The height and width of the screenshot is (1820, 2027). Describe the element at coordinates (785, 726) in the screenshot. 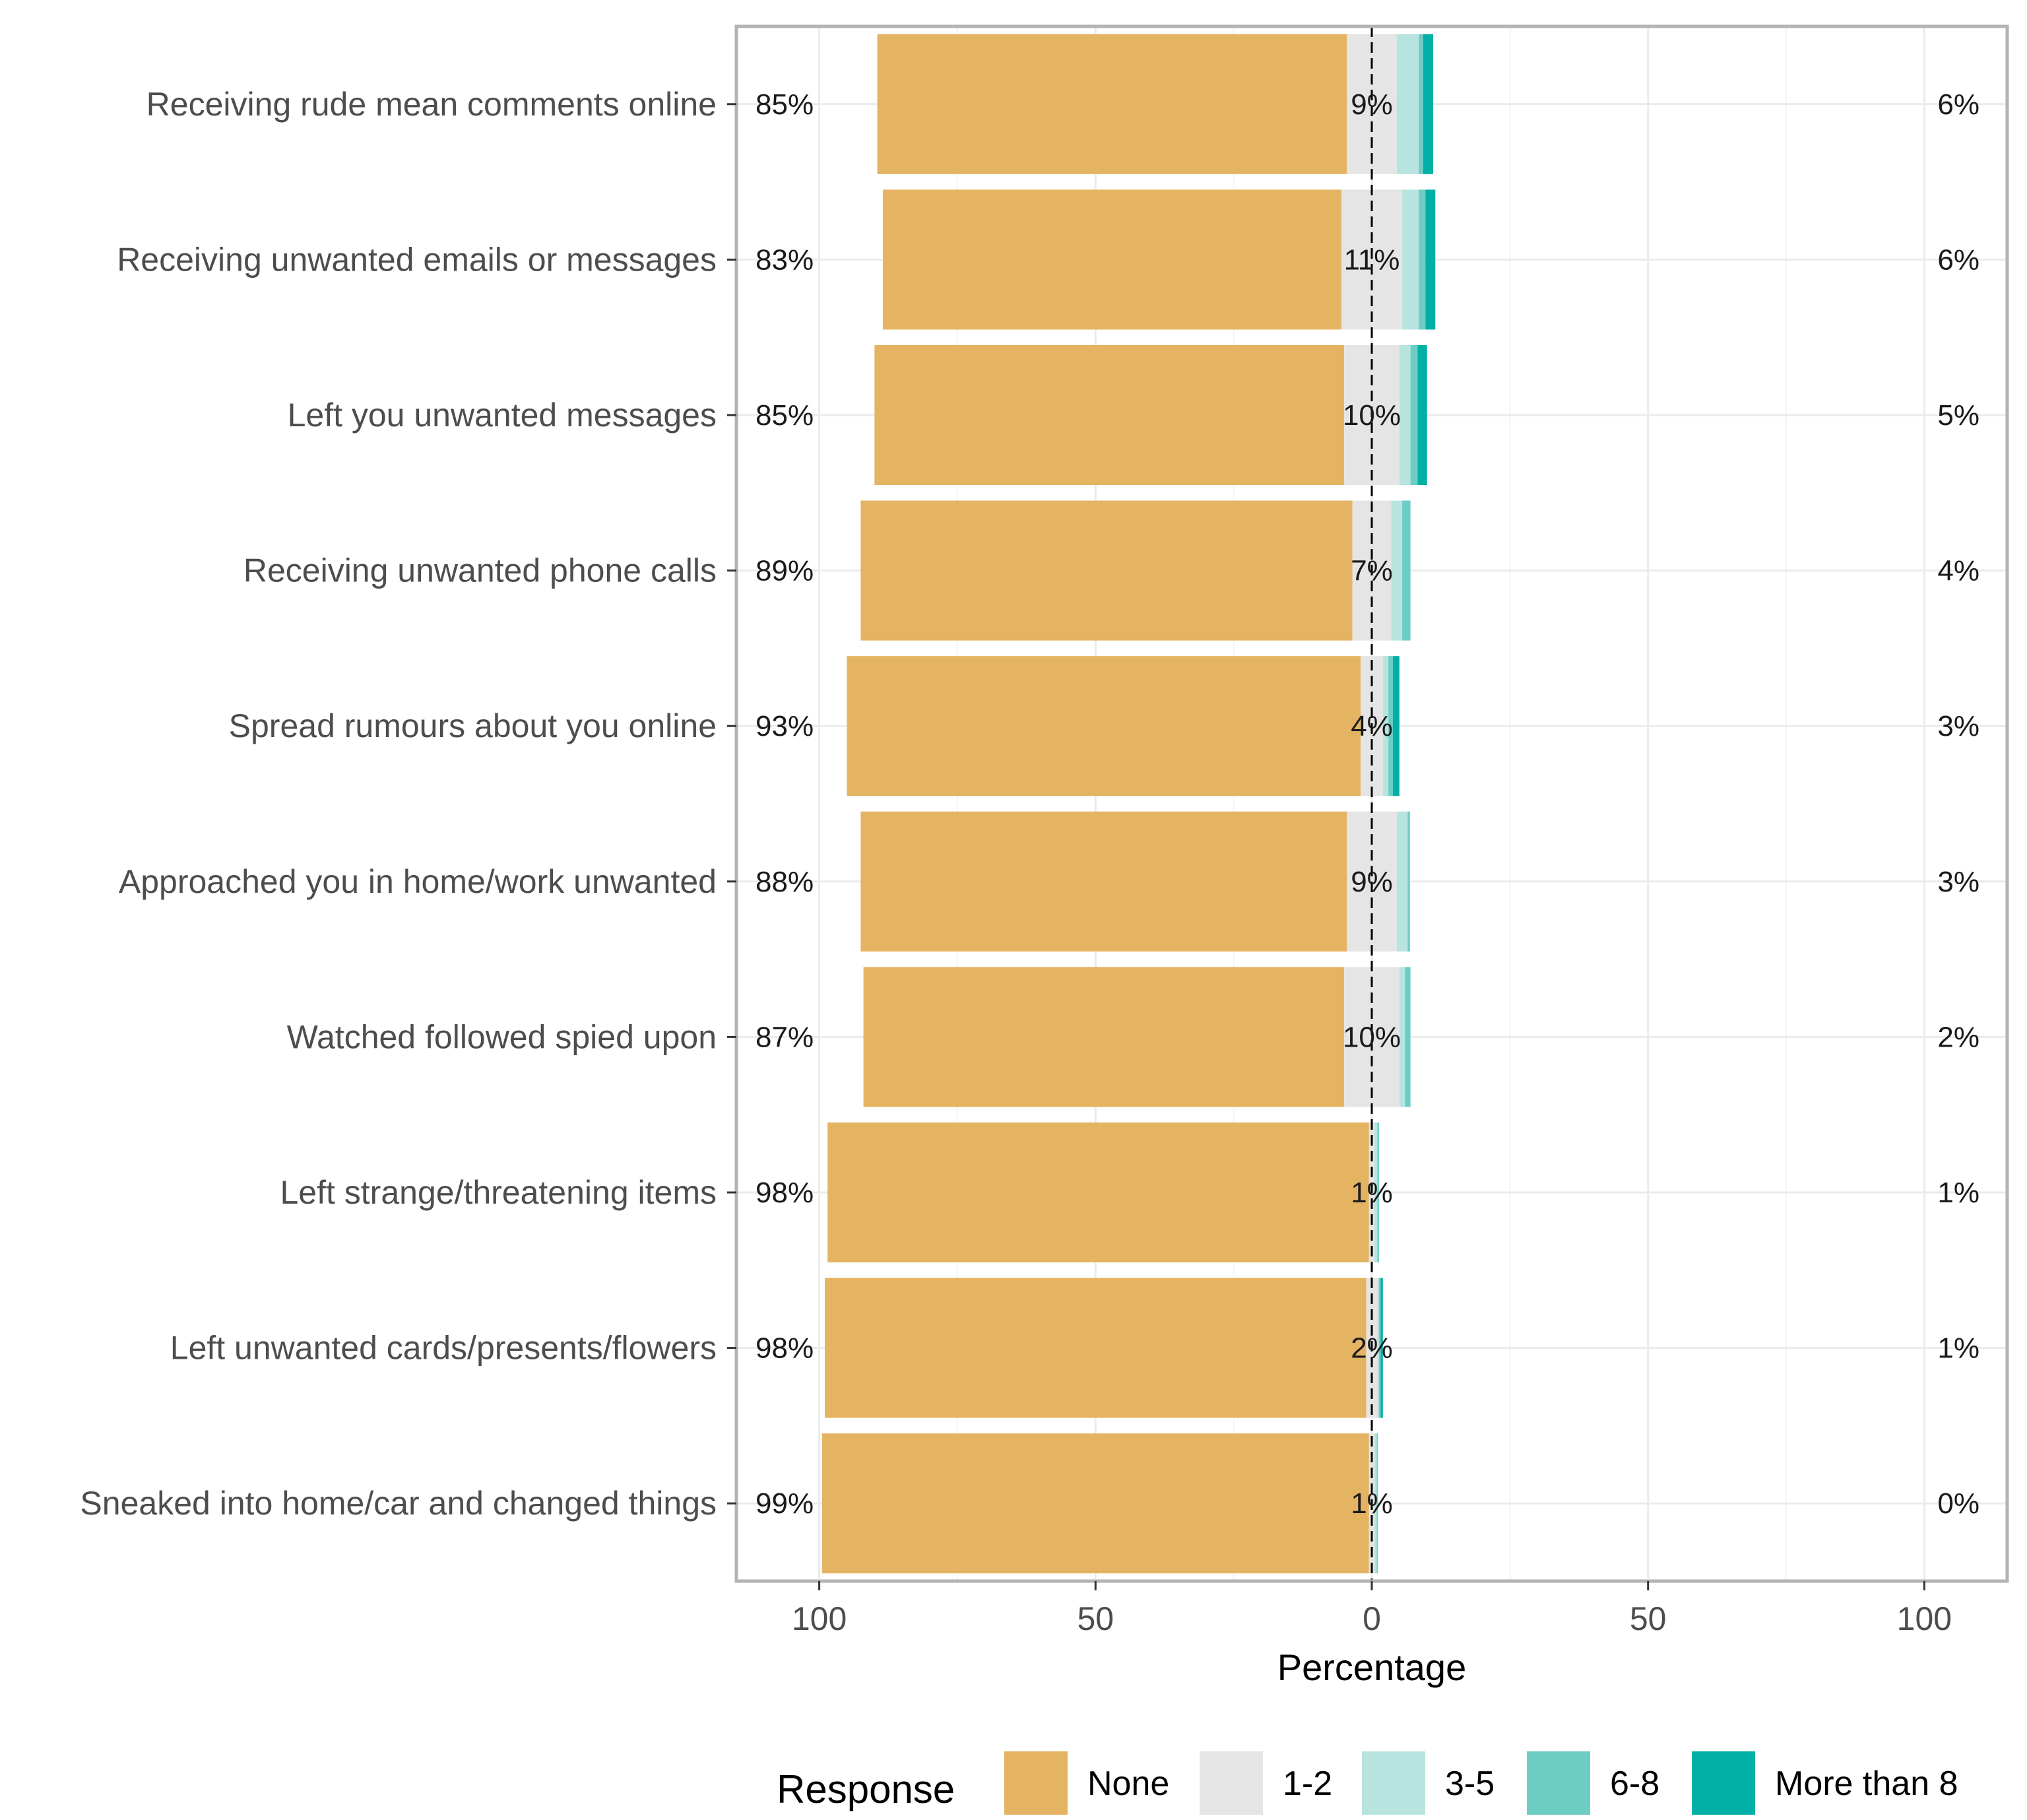

I see `left-percent-label: 93%` at that location.